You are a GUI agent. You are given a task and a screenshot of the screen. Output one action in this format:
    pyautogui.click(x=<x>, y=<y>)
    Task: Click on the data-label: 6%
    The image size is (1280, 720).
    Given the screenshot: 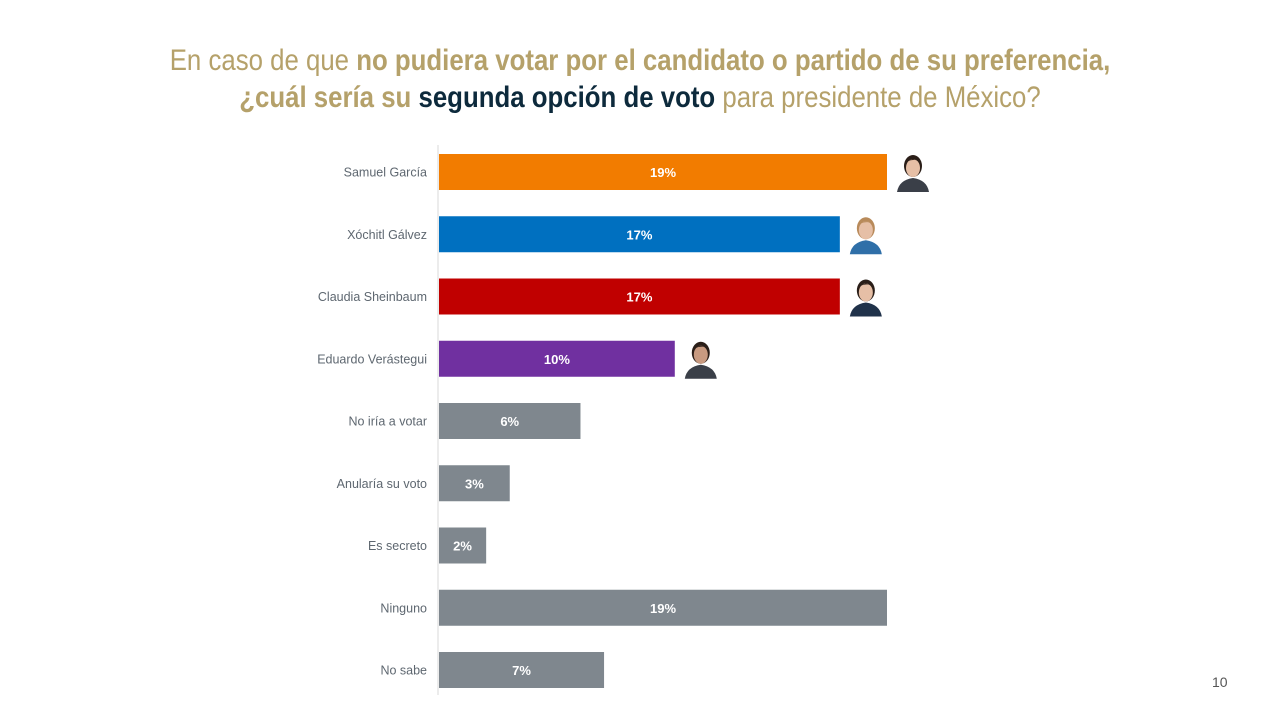 What is the action you would take?
    pyautogui.click(x=509, y=421)
    